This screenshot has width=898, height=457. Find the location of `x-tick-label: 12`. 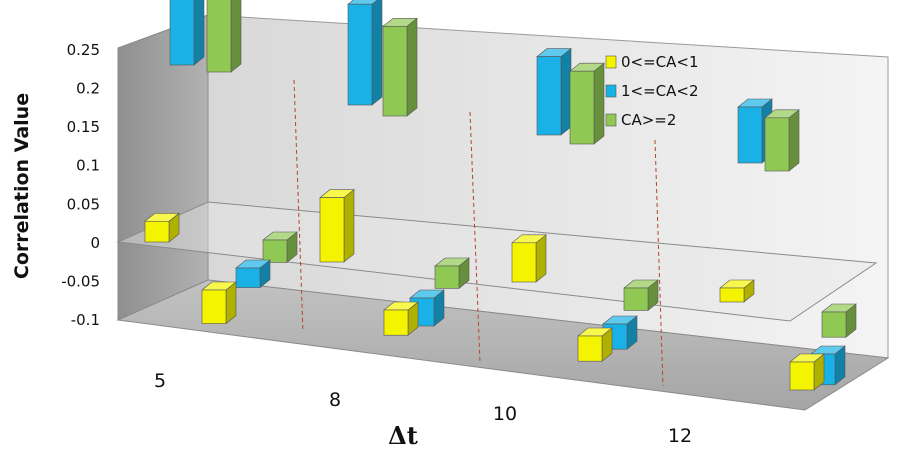

x-tick-label: 12 is located at coordinates (680, 436).